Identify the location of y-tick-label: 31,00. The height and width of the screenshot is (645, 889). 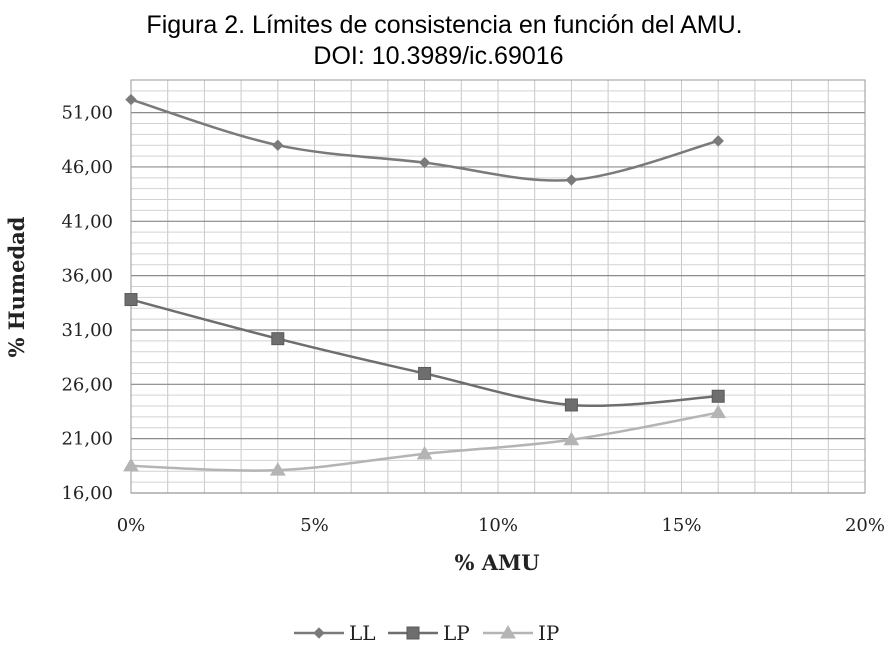
(87, 330).